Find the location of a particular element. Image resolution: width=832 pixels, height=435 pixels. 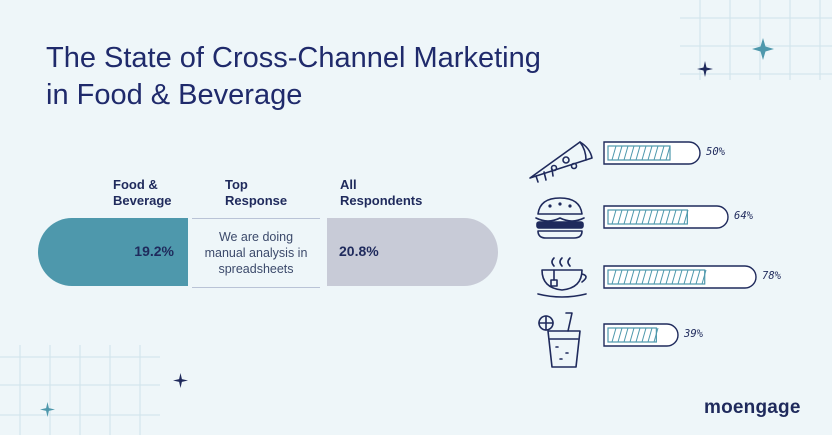

juice-glass-icon is located at coordinates (559, 340).